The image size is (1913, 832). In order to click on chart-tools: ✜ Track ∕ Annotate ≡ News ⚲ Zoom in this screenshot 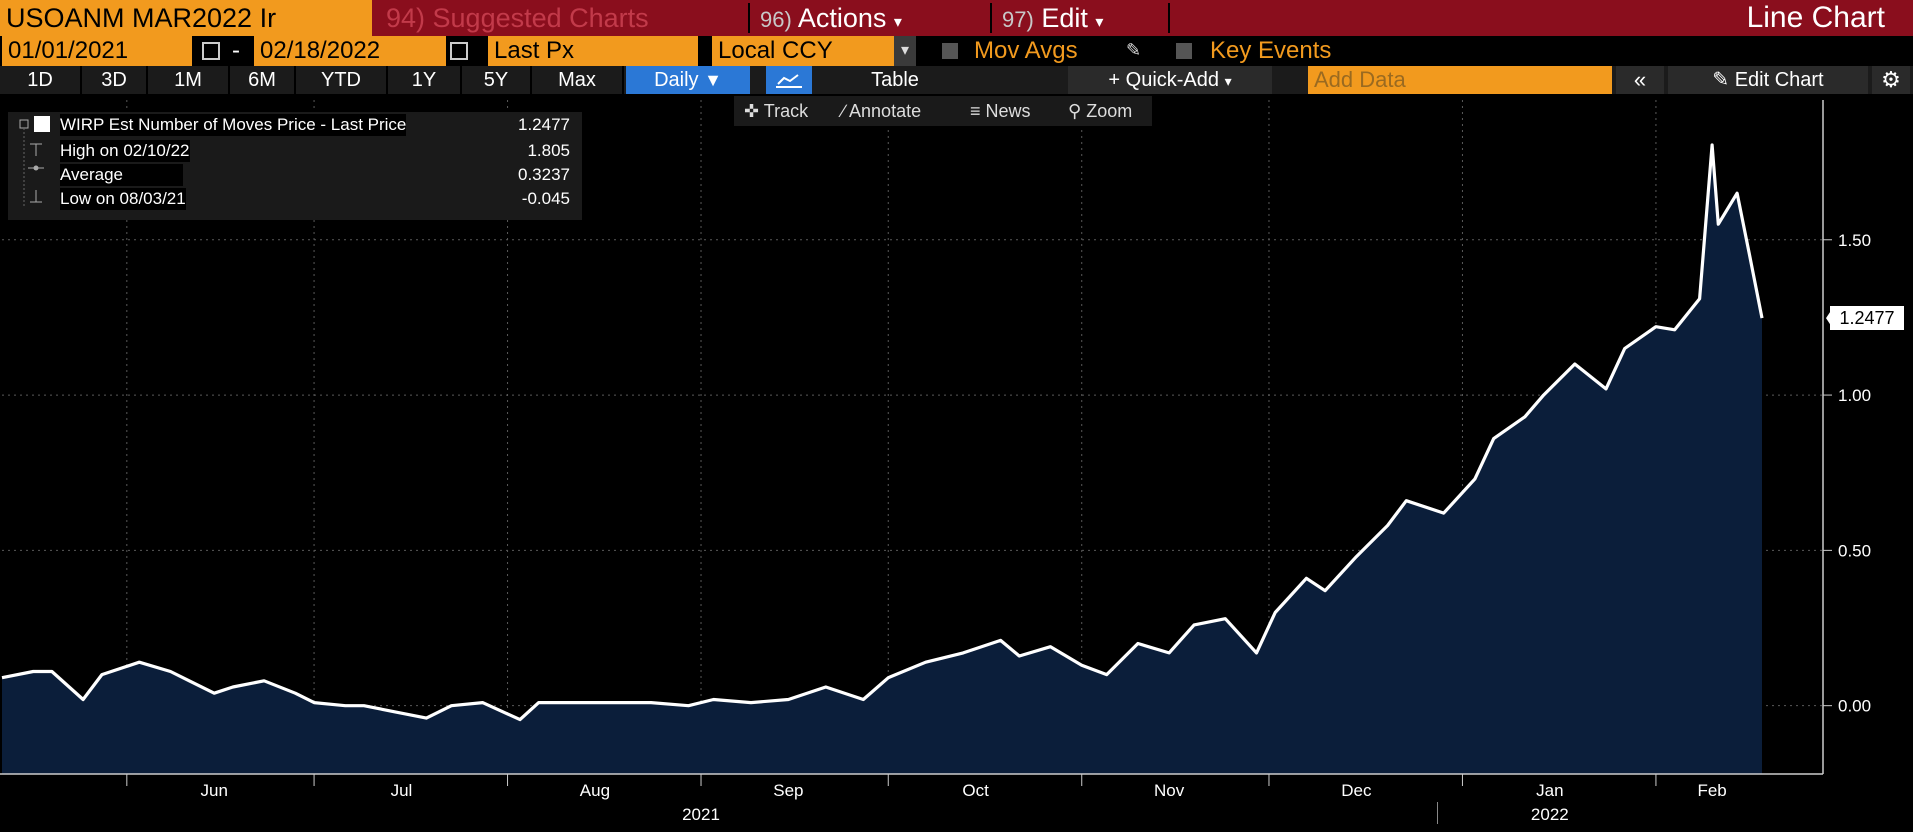, I will do `click(943, 111)`.